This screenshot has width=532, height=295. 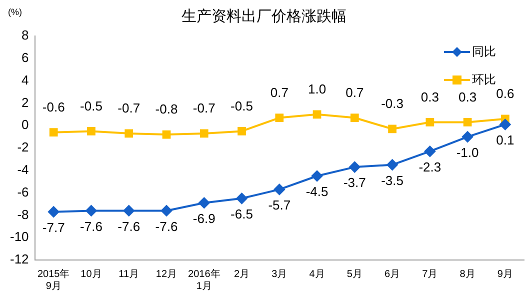 What do you see at coordinates (484, 51) in the screenshot?
I see `legend-label: 同比` at bounding box center [484, 51].